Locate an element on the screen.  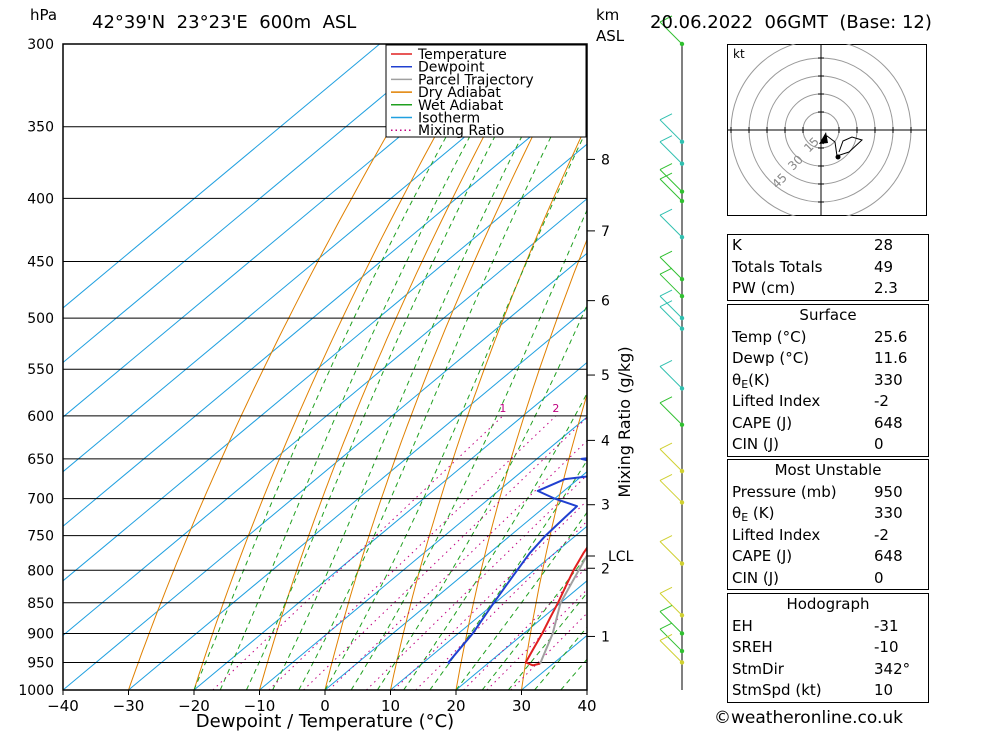
legend-label: Dry Adiabat is located at coordinates (459, 93).